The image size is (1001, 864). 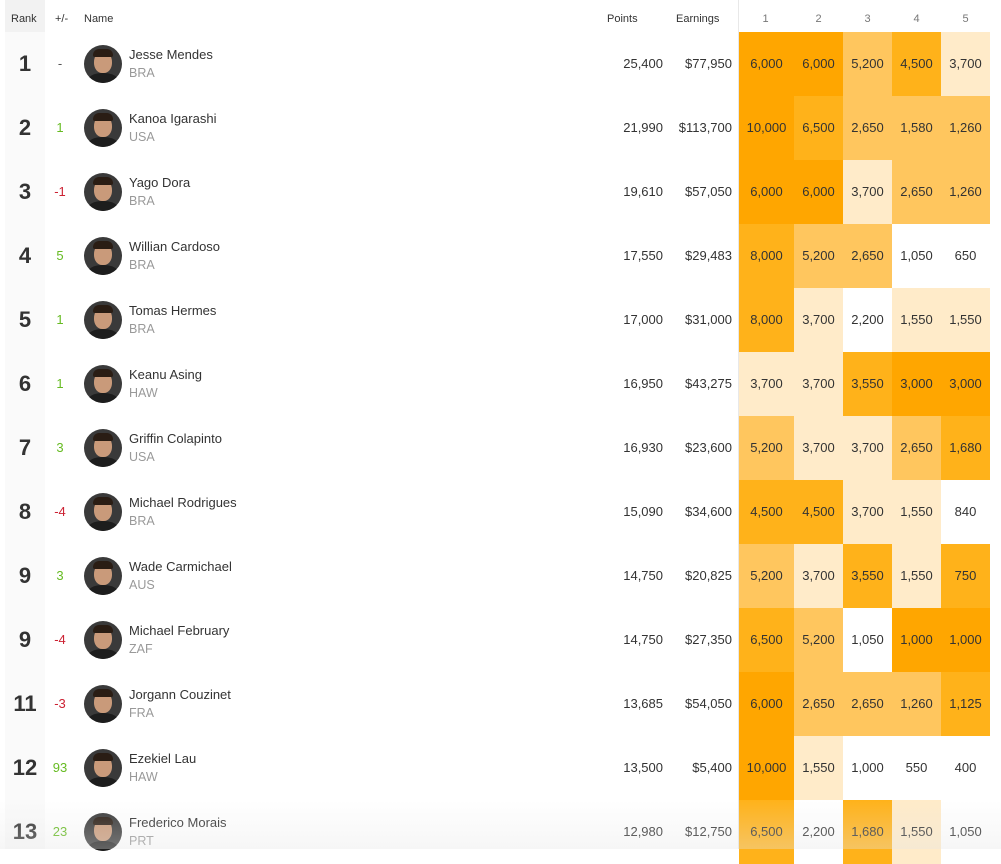 What do you see at coordinates (698, 19) in the screenshot?
I see `header-earnings: Earnings` at bounding box center [698, 19].